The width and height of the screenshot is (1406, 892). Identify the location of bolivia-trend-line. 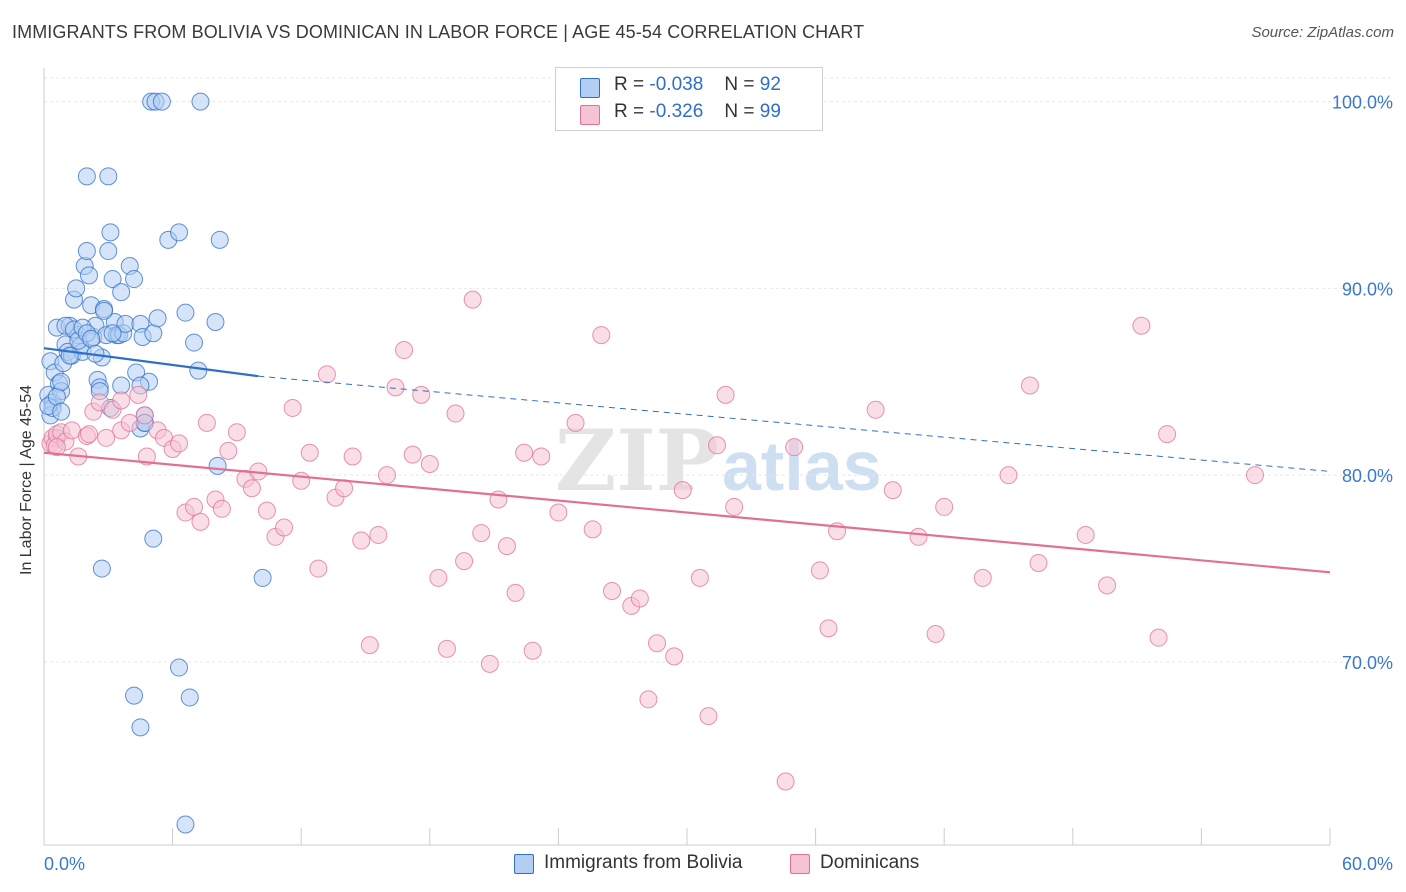
(151, 362).